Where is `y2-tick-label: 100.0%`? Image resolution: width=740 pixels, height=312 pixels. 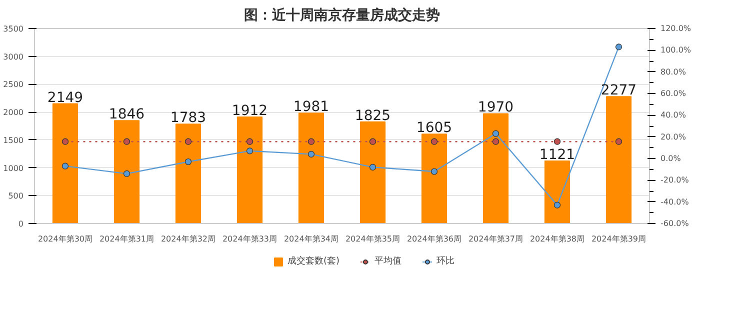
y2-tick-label: 100.0% is located at coordinates (676, 50).